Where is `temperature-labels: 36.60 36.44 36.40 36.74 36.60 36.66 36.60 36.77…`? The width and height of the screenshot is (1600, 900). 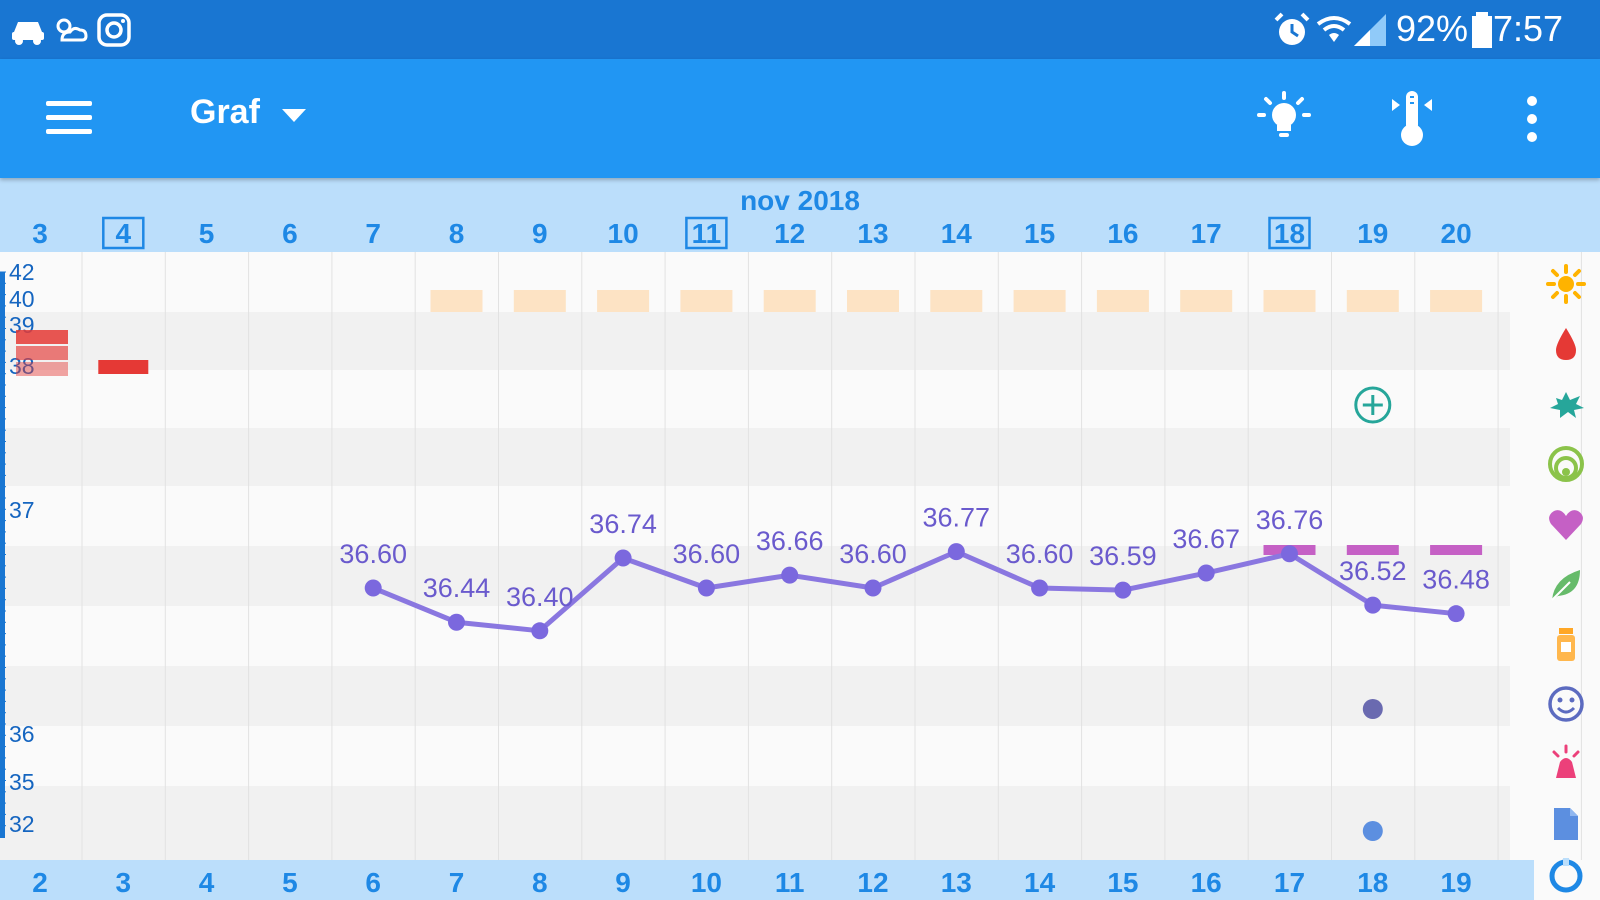 temperature-labels: 36.60 36.44 36.40 36.74 36.60 36.66 36.60 36.77… is located at coordinates (914, 557).